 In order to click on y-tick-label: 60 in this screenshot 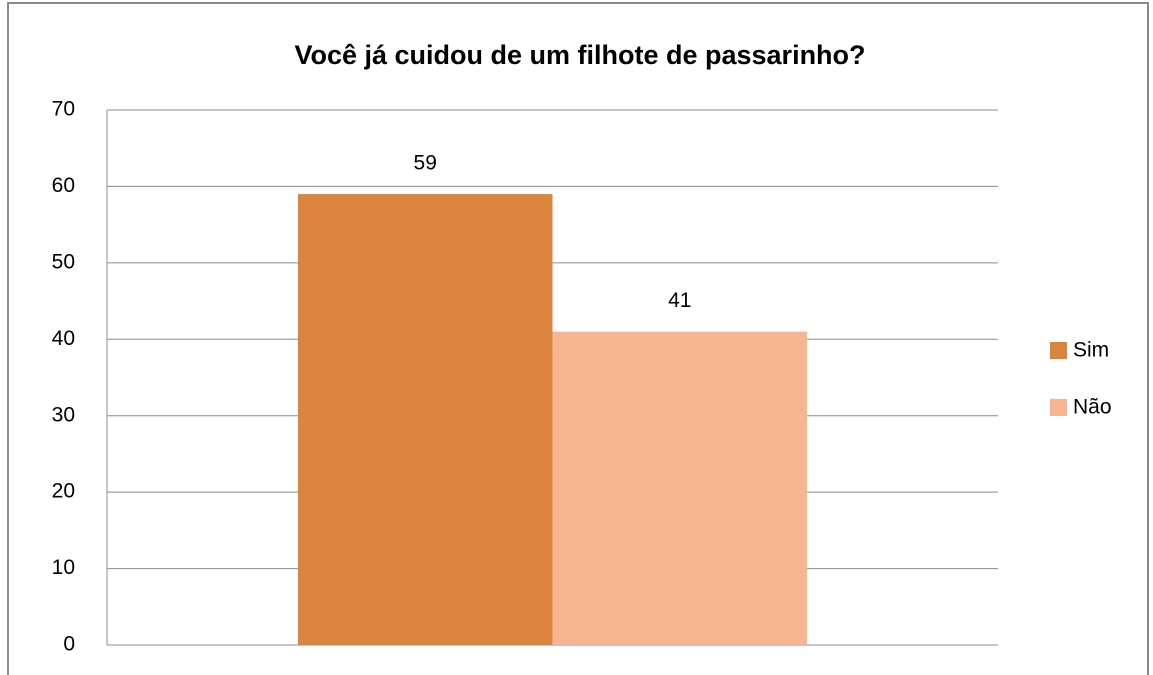, I will do `click(63, 185)`.